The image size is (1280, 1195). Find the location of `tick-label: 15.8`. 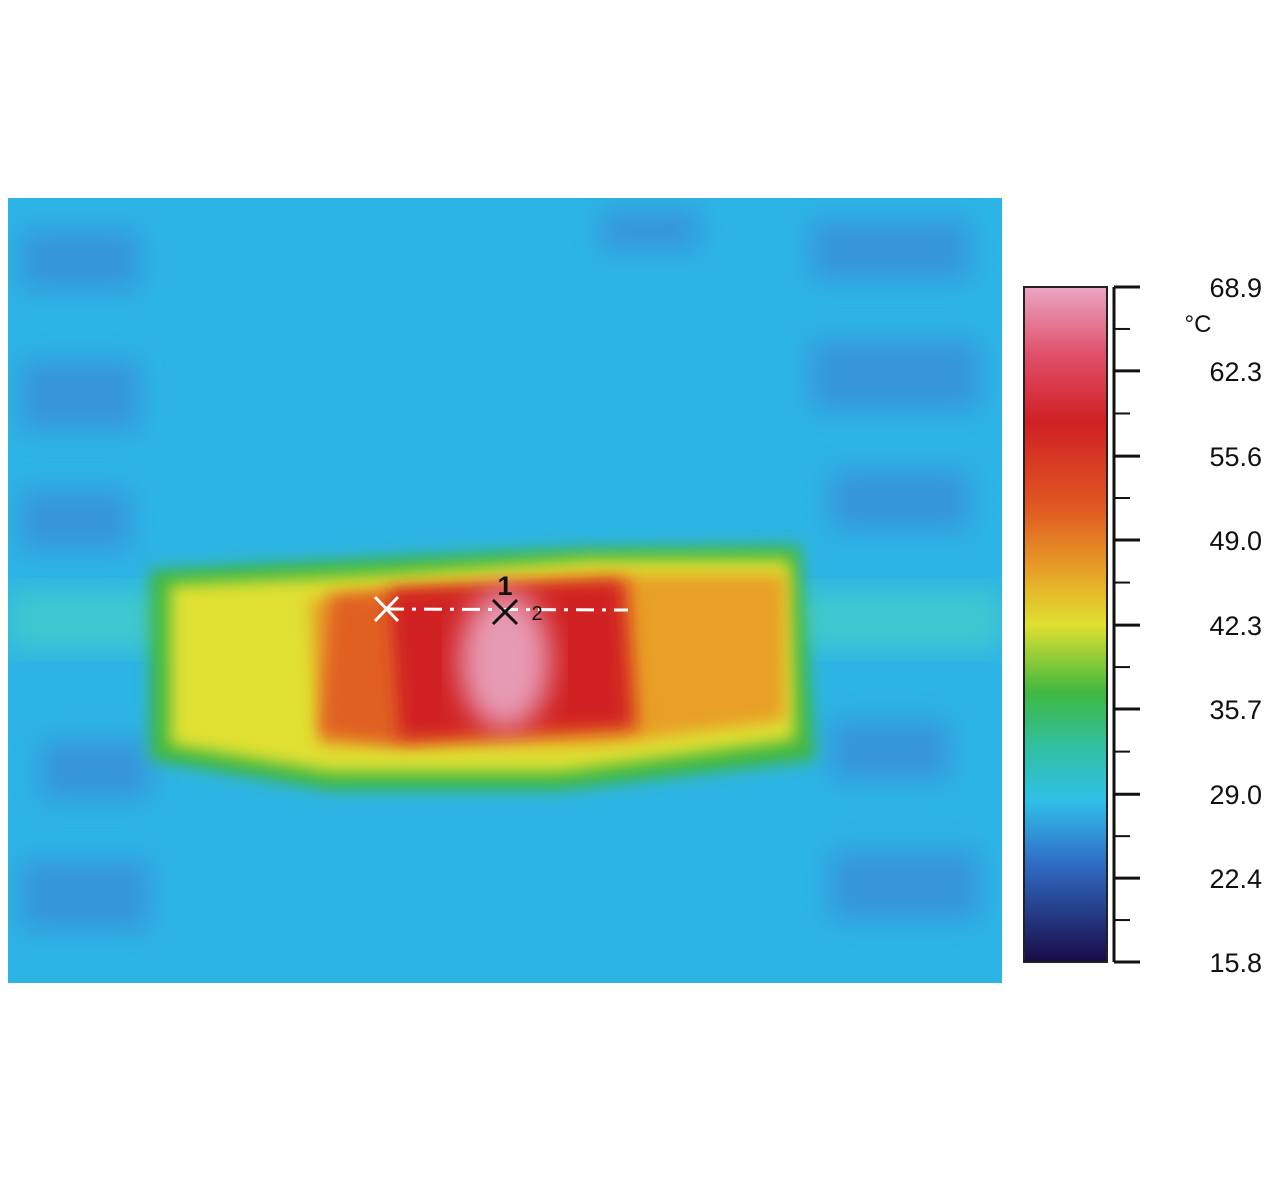

tick-label: 15.8 is located at coordinates (1235, 963).